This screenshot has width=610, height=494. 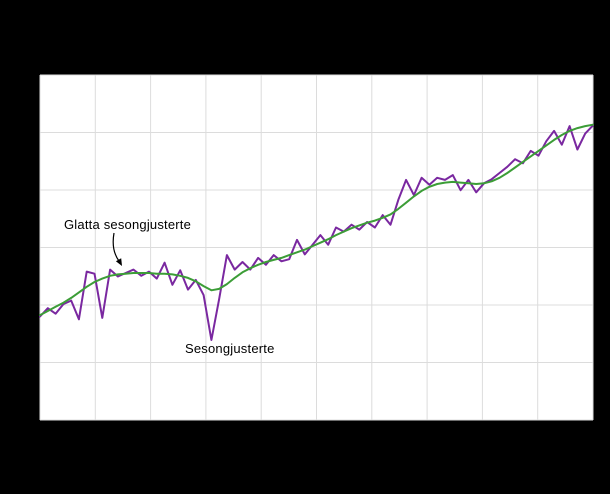 I want to click on annotation-arrow, so click(x=116, y=247).